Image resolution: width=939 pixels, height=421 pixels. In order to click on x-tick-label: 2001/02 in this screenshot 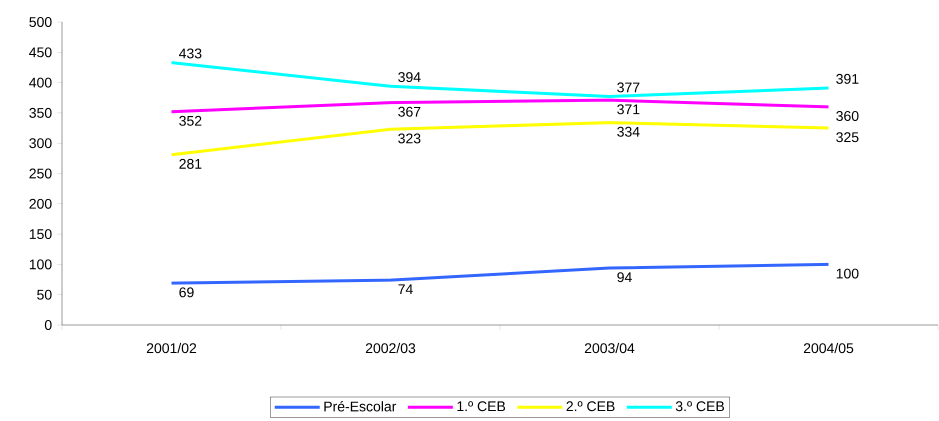, I will do `click(171, 348)`.